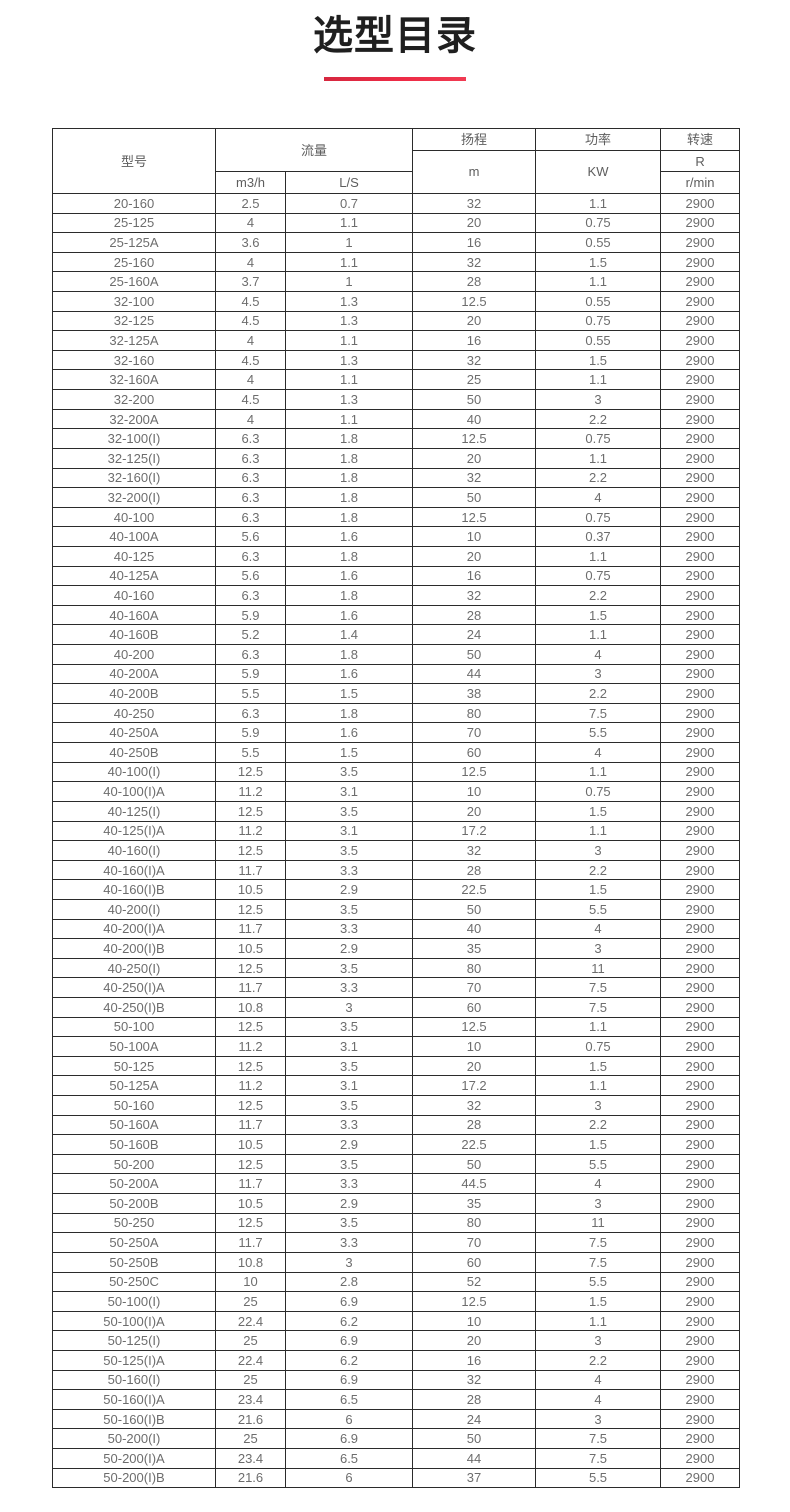  Describe the element at coordinates (134, 497) in the screenshot. I see `cell-model: 32-200(I)` at that location.